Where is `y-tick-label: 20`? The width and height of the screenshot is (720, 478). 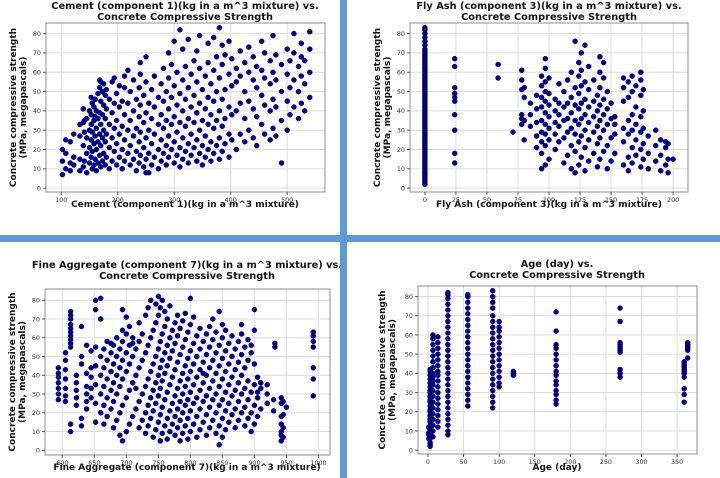
y-tick-label: 20 is located at coordinates (37, 150).